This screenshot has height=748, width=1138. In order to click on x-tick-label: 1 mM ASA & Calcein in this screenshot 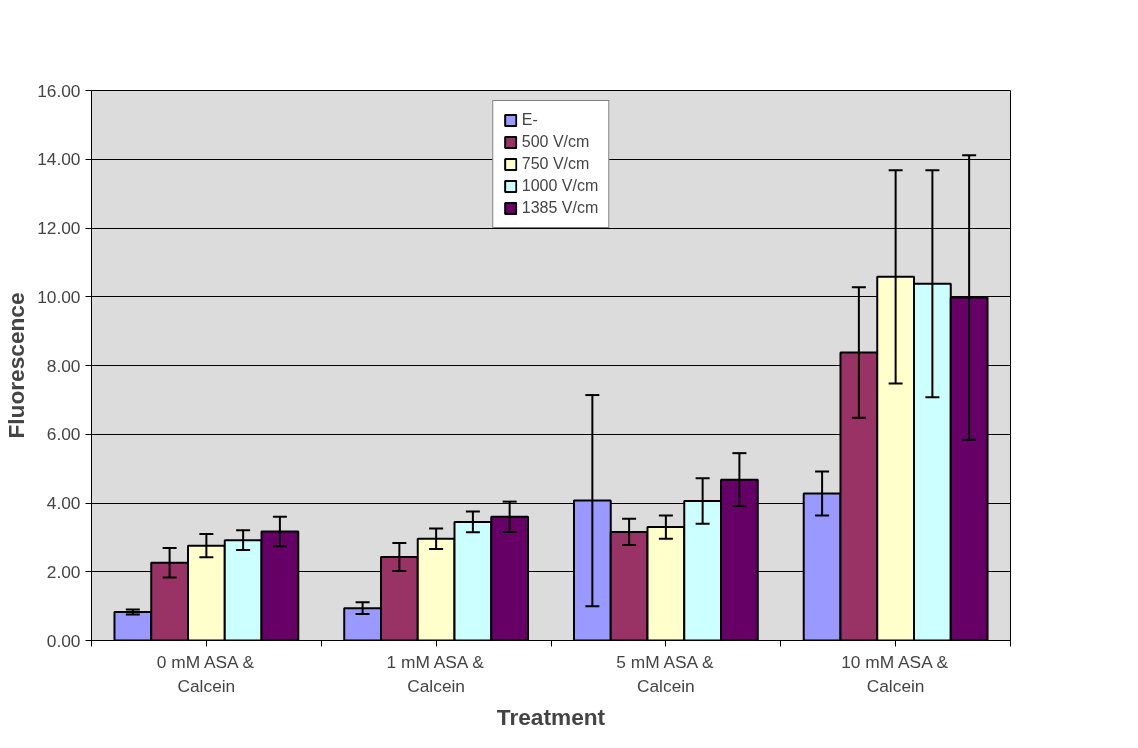, I will do `click(435, 673)`.